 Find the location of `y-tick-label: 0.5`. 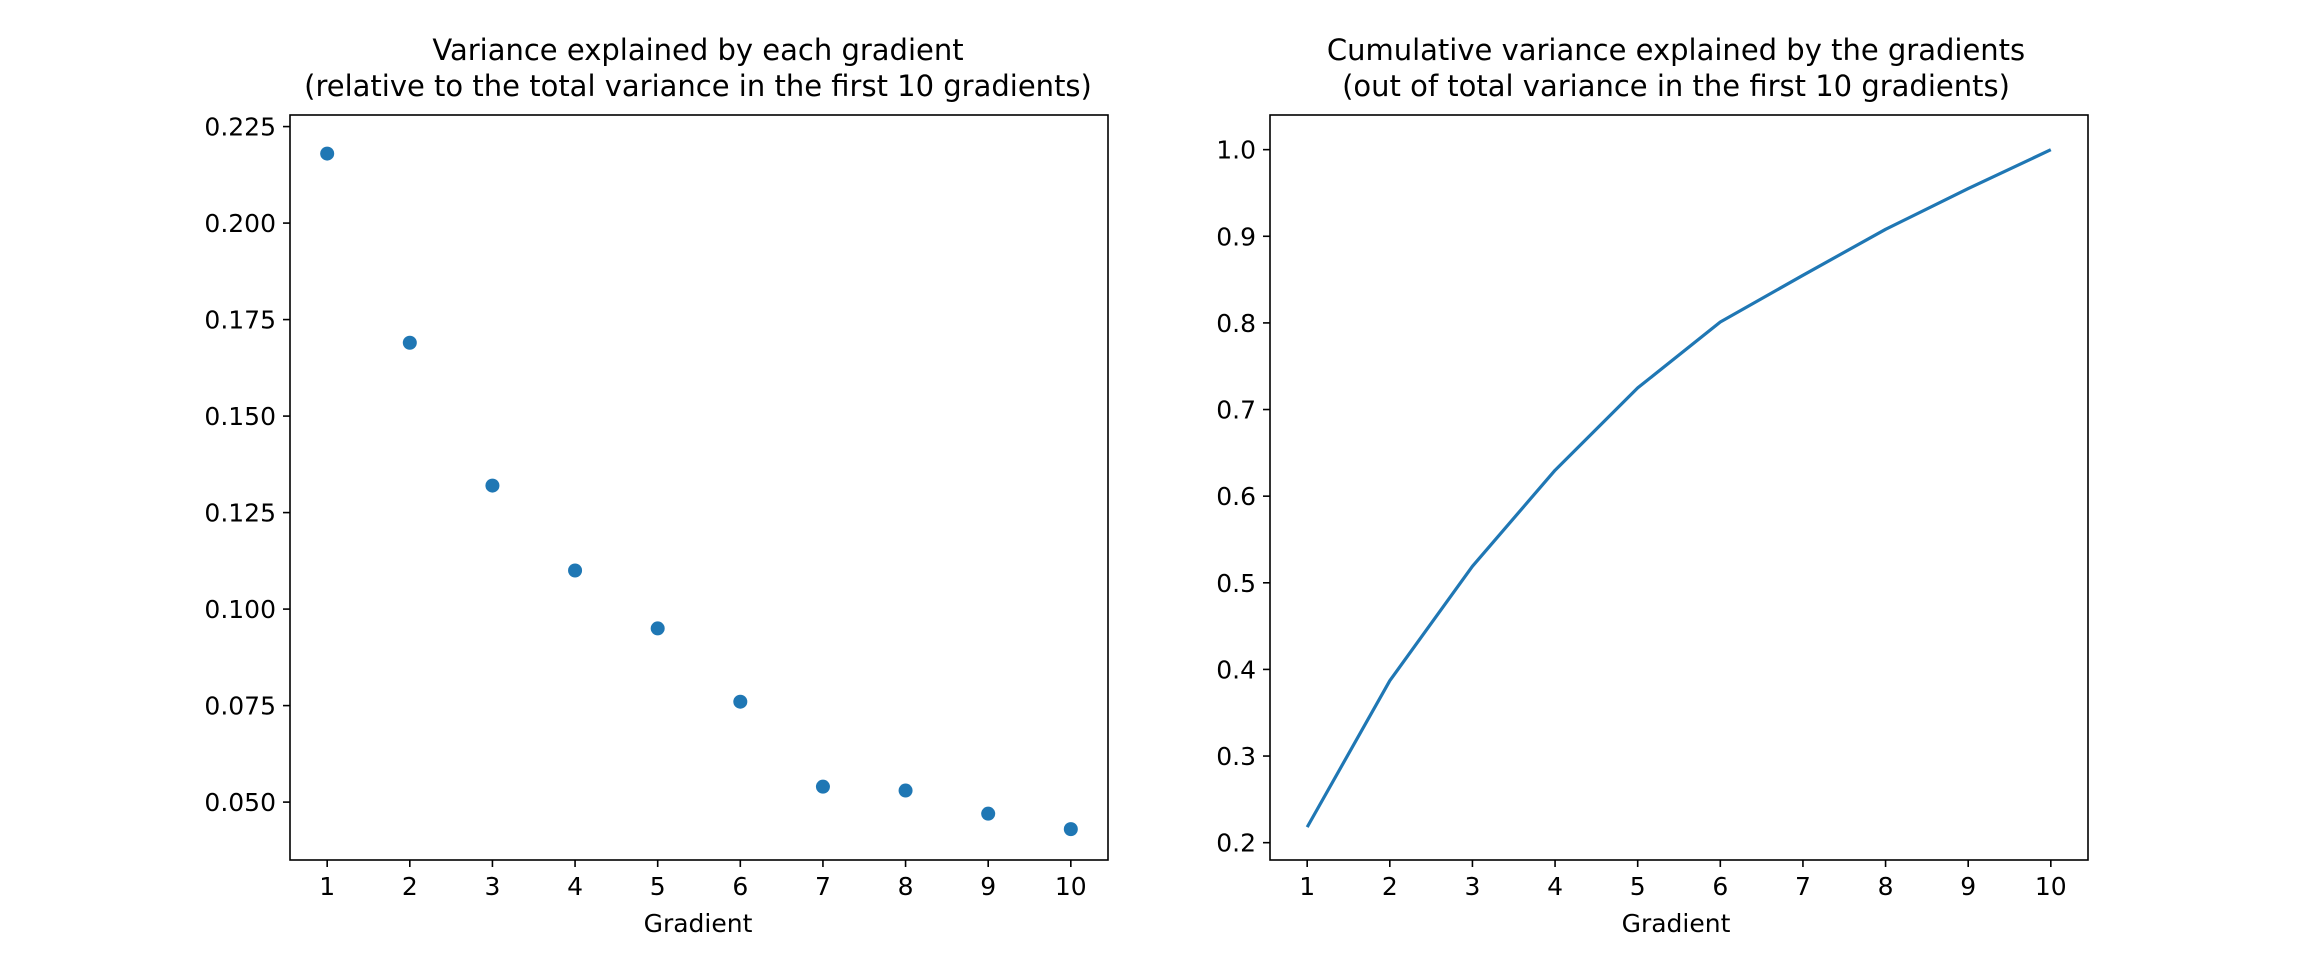

y-tick-label: 0.5 is located at coordinates (1236, 583).